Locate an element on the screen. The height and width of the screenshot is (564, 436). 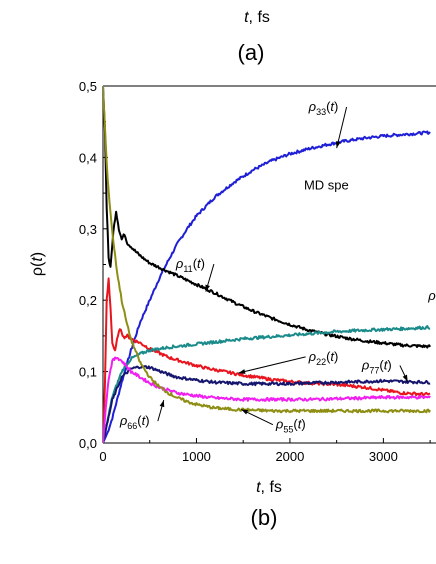
series-label-44: ρ44 is located at coordinates (431, 297).